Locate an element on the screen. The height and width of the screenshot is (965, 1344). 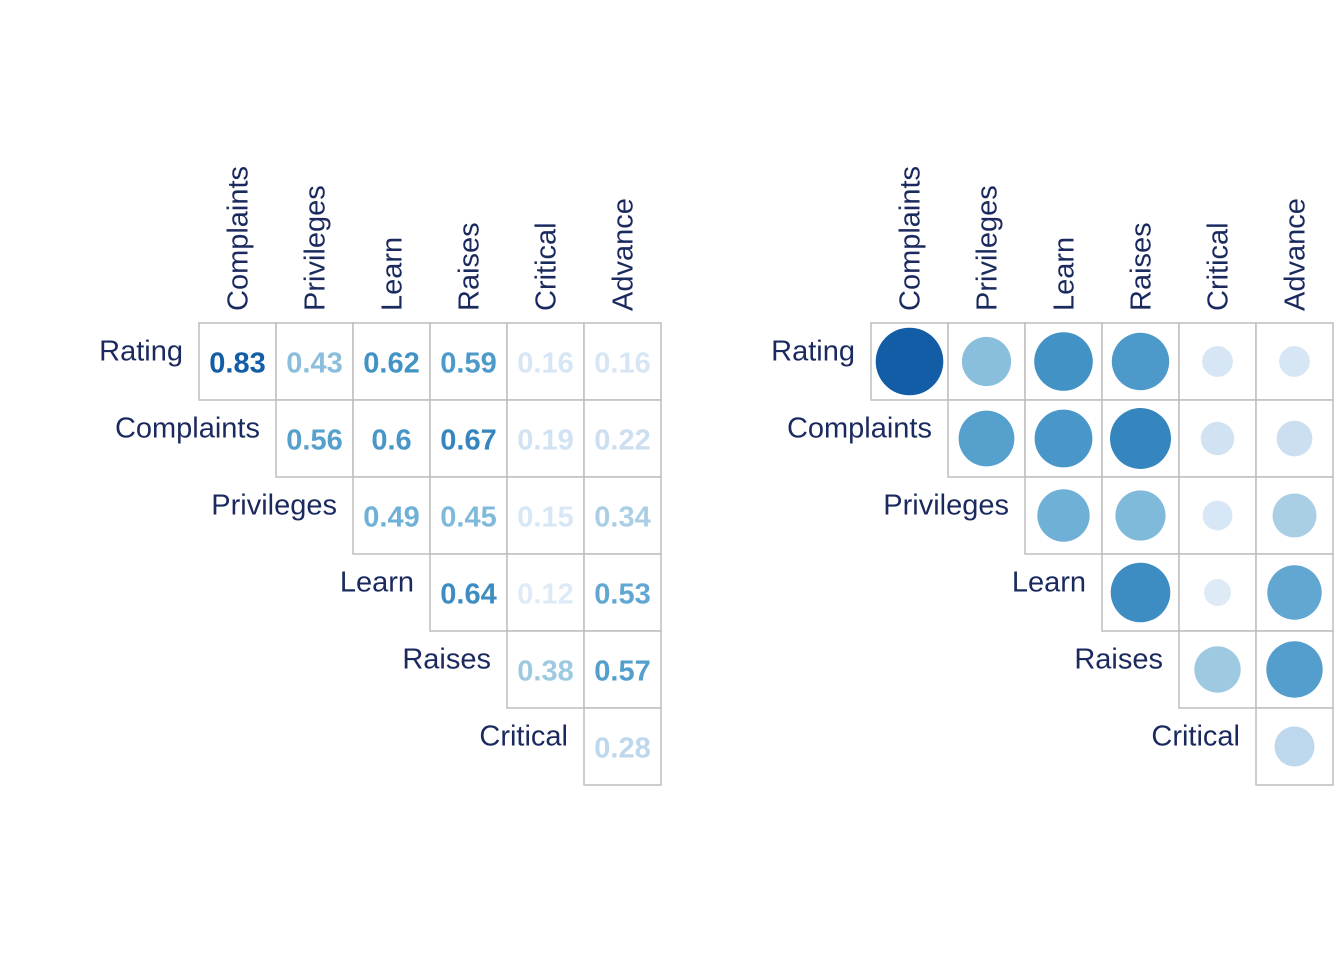
correlation-value: 0.57 is located at coordinates (622, 672).